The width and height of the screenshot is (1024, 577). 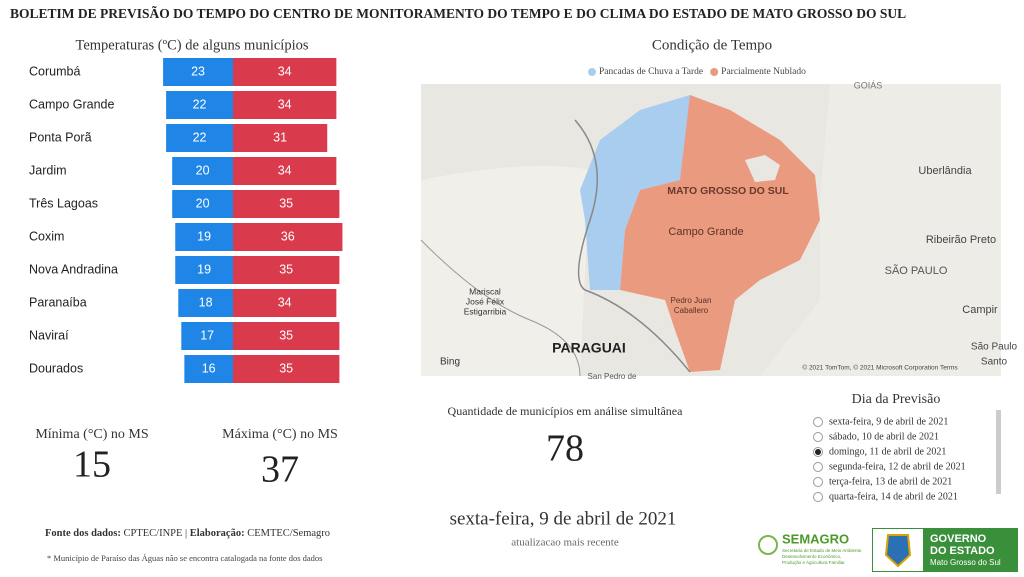 I want to click on value-label: 16, so click(x=209, y=368).